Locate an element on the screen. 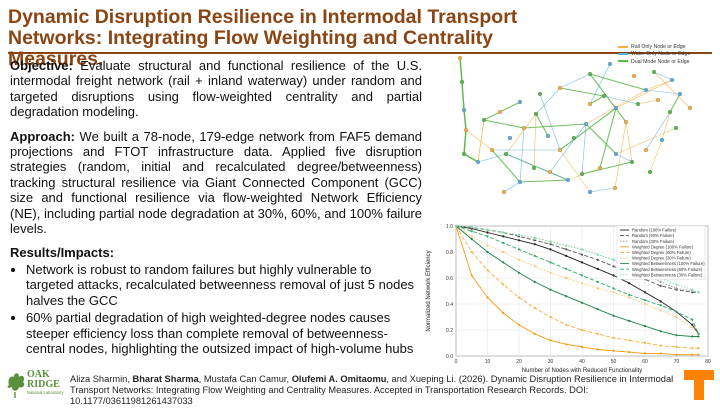 The width and height of the screenshot is (720, 408). x-tick-label: 80 is located at coordinates (708, 362).